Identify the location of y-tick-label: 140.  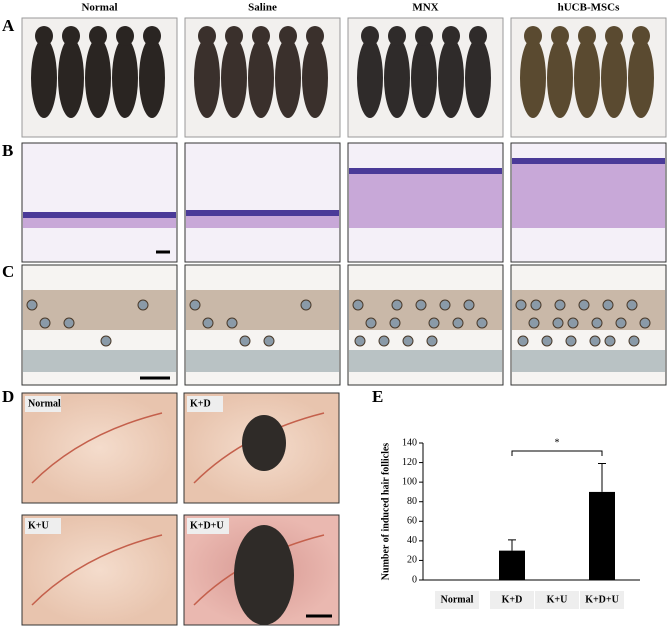
(409, 442).